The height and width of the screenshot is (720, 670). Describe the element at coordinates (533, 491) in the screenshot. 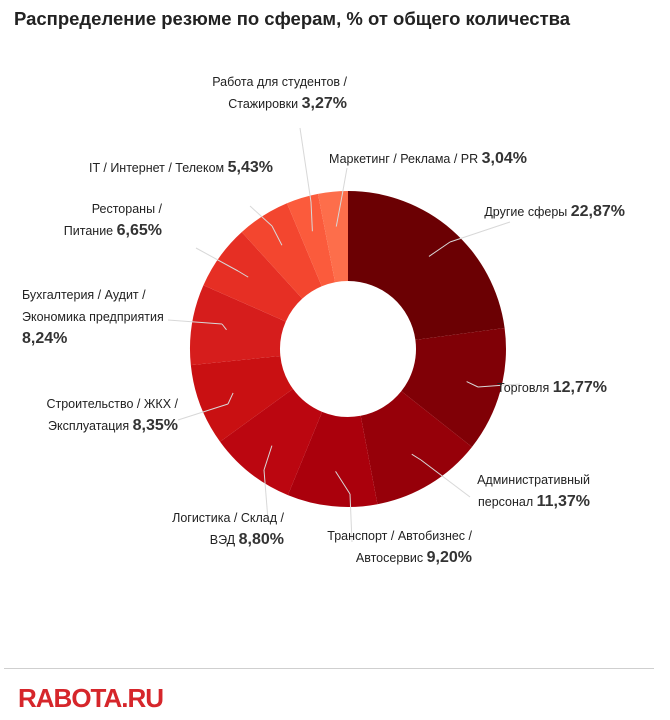

I see `slice-label: Административный персонал 11,37%` at that location.